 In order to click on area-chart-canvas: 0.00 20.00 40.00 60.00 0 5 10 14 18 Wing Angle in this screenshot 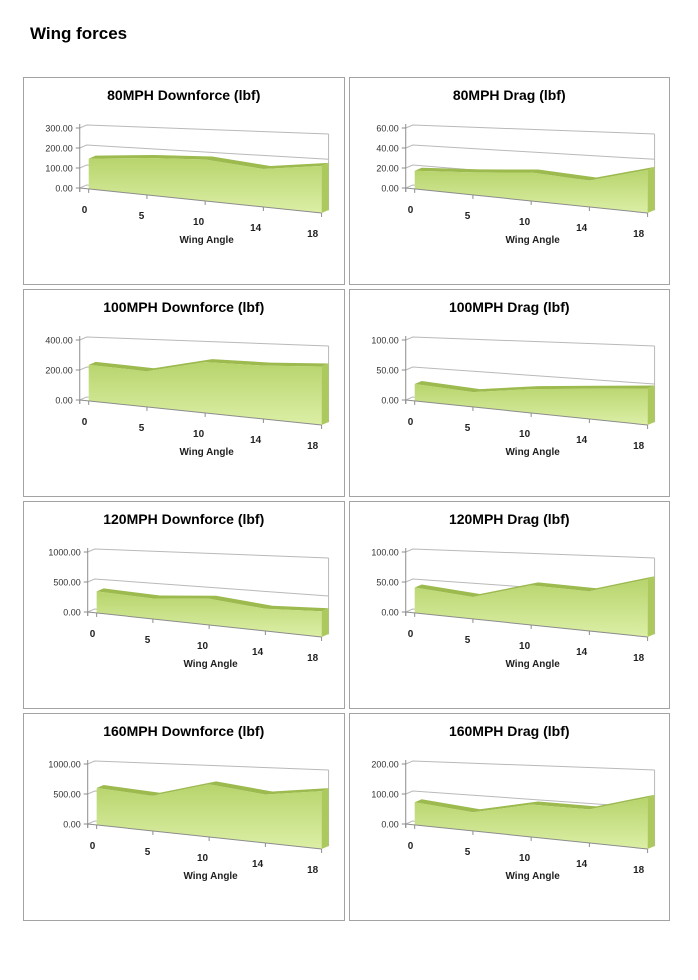, I will do `click(515, 184)`.